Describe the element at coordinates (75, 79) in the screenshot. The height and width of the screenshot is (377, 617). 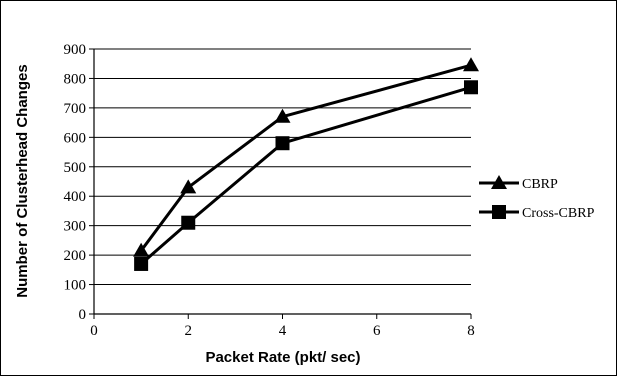
I see `y-tick-label: 800` at that location.